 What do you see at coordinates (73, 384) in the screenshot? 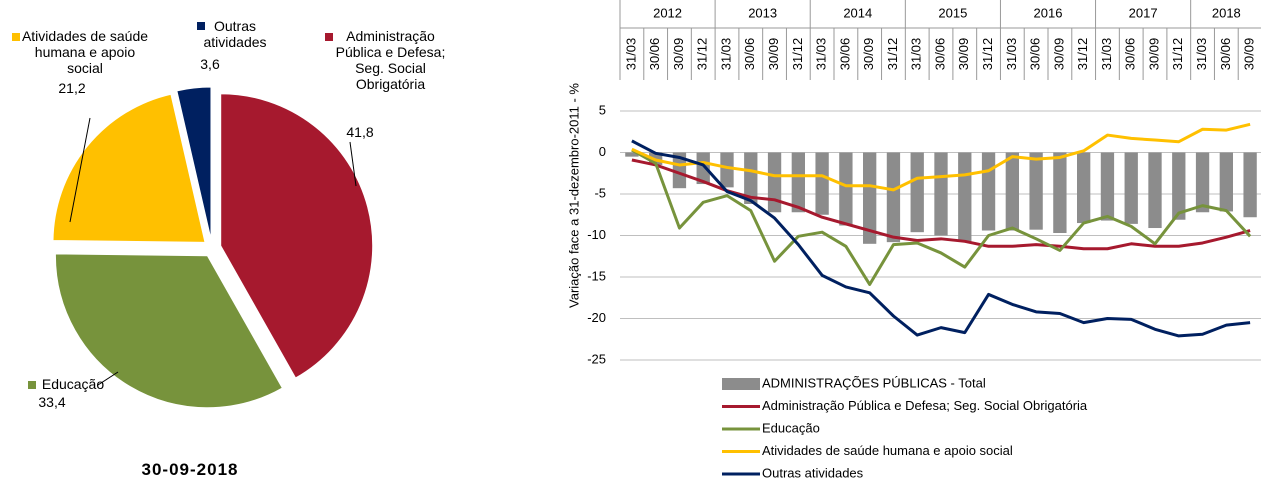
I see `slice-label: Educação` at bounding box center [73, 384].